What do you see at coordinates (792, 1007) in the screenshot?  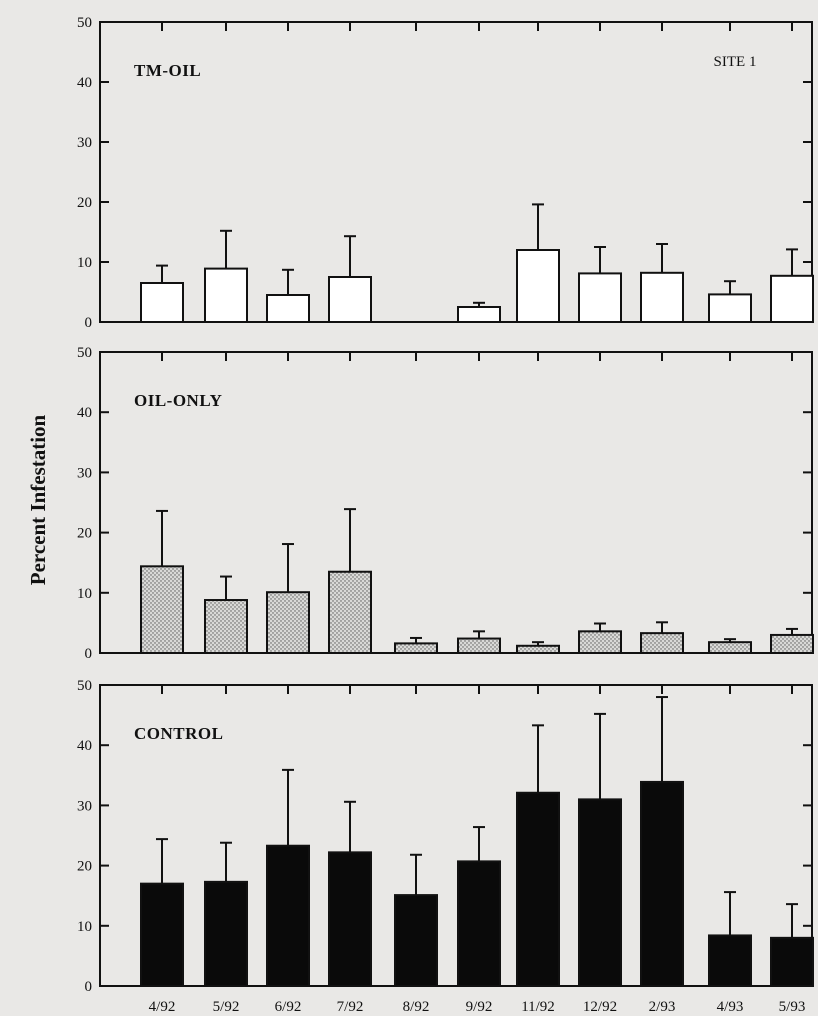 I see `x-tick-label: 5/93` at bounding box center [792, 1007].